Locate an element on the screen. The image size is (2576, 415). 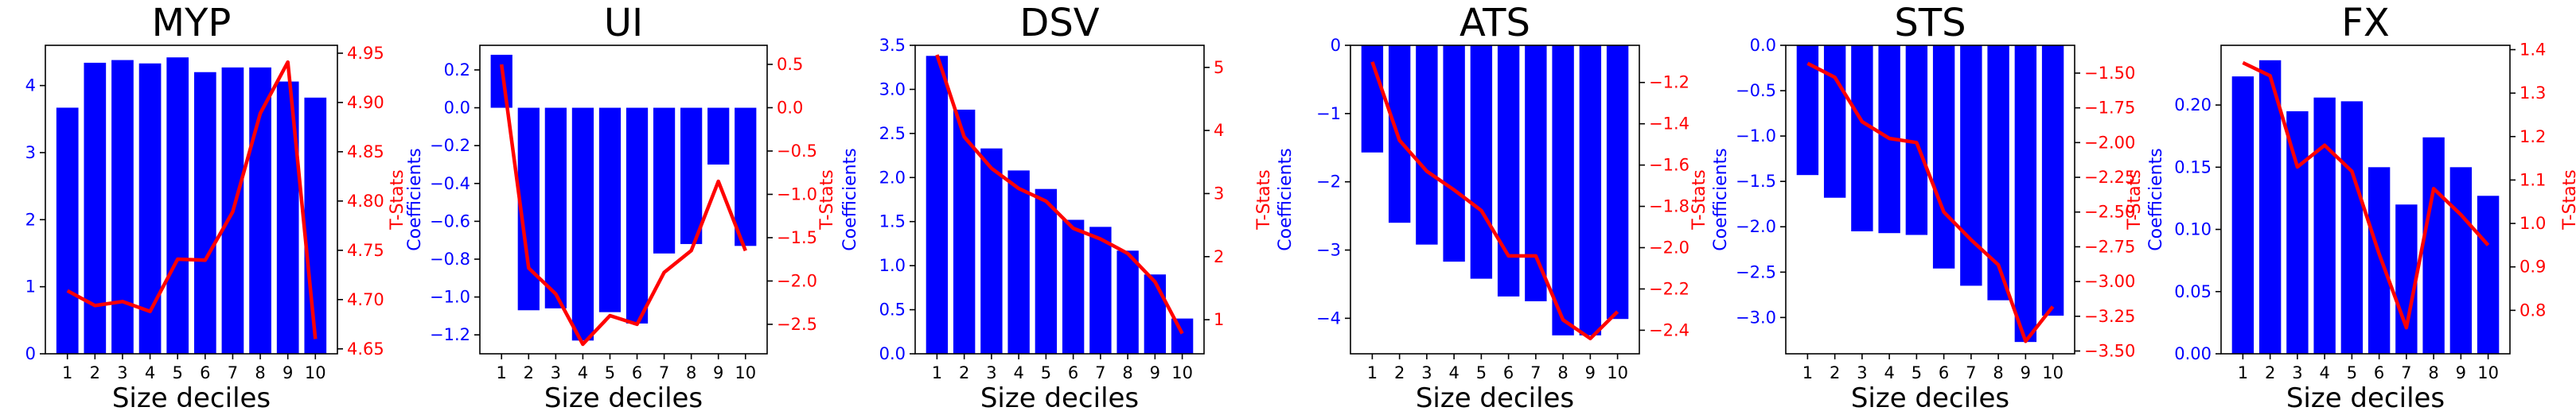
right-tick-label: 4.75 is located at coordinates (365, 251).